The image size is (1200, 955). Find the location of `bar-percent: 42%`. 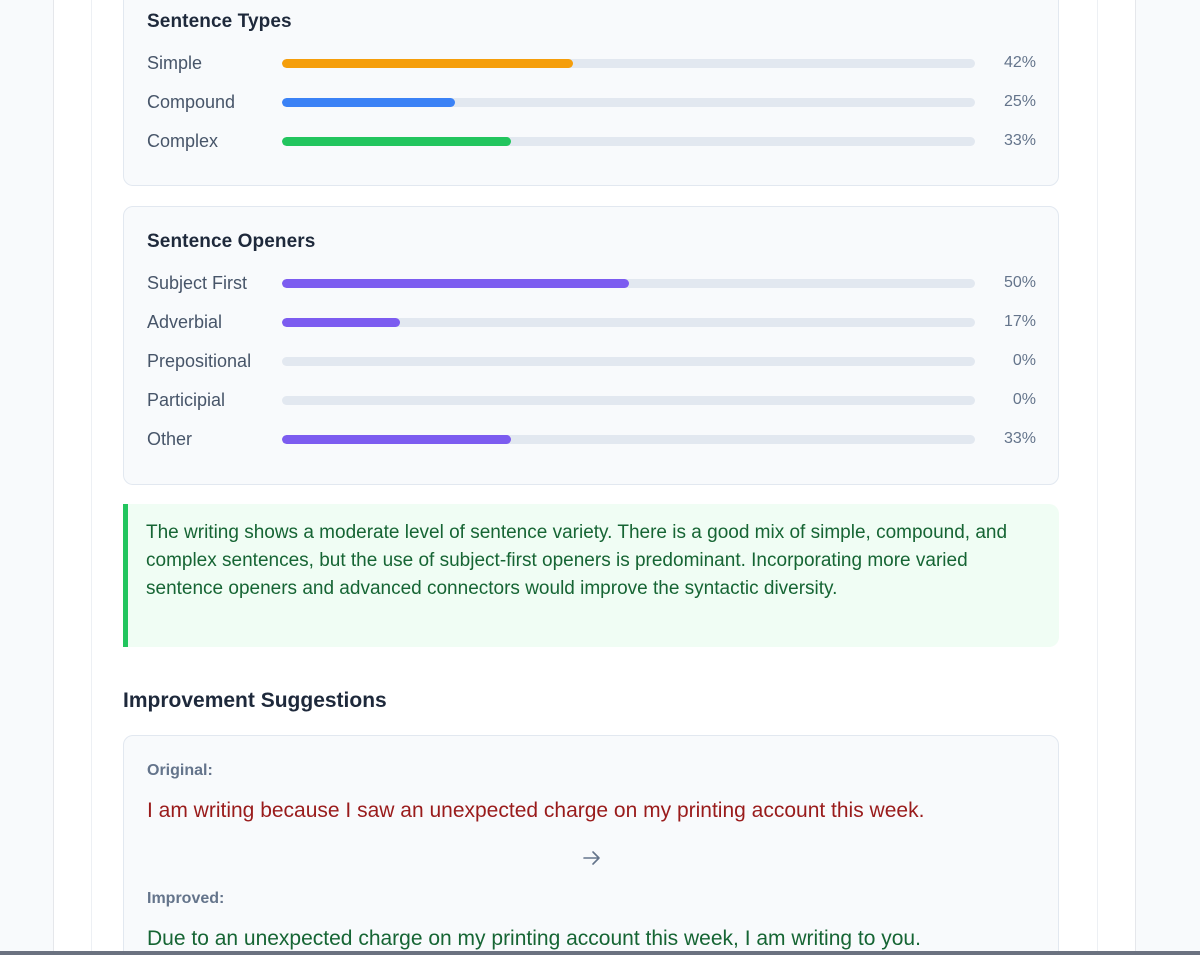

bar-percent: 42% is located at coordinates (1019, 62).